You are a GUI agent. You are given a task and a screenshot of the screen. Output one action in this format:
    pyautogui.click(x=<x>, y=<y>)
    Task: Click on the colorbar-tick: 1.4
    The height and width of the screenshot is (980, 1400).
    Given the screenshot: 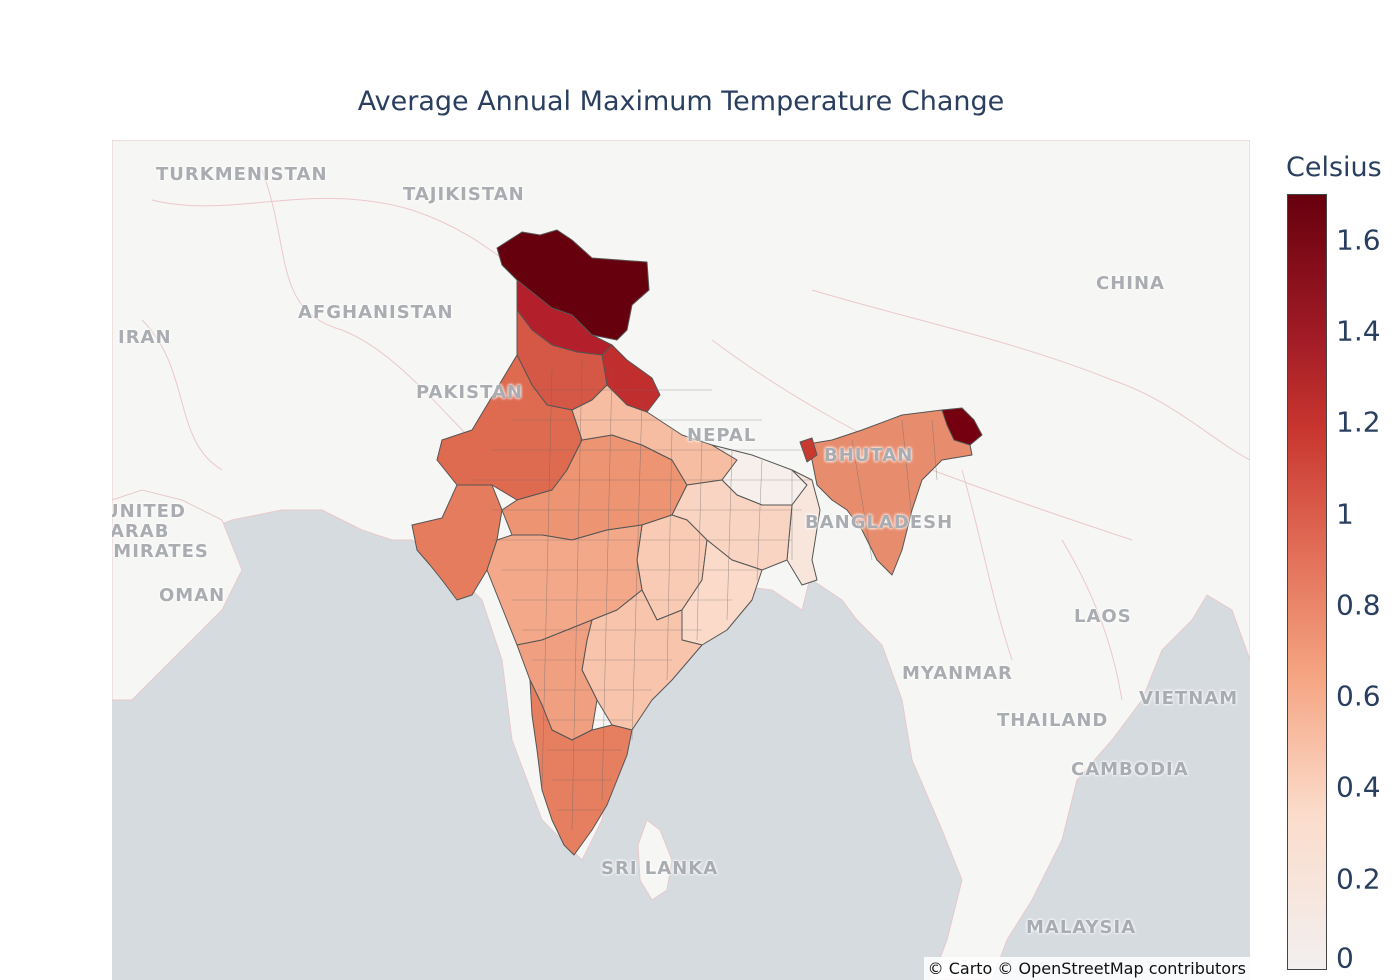 What is the action you would take?
    pyautogui.click(x=1358, y=331)
    